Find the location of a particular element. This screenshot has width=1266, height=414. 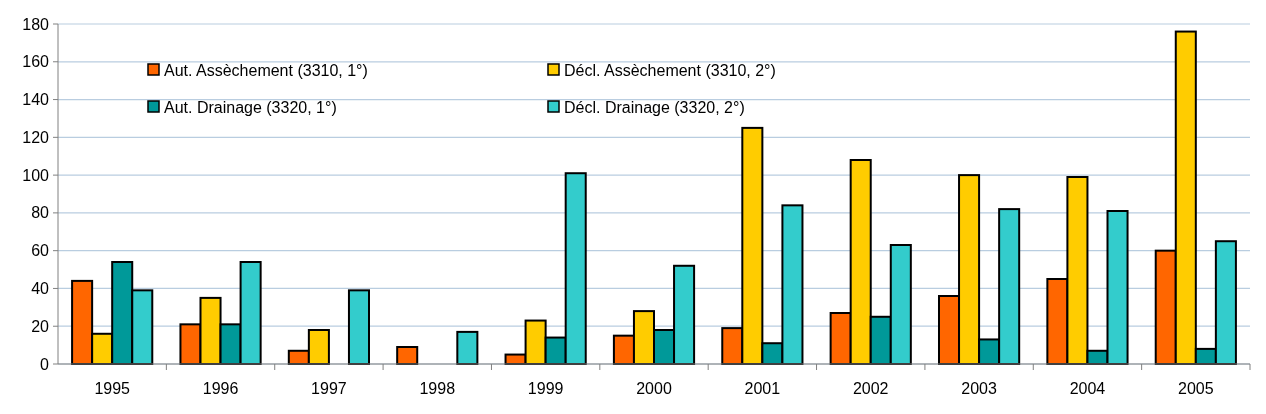

y-tick-label: 120 is located at coordinates (36, 137).